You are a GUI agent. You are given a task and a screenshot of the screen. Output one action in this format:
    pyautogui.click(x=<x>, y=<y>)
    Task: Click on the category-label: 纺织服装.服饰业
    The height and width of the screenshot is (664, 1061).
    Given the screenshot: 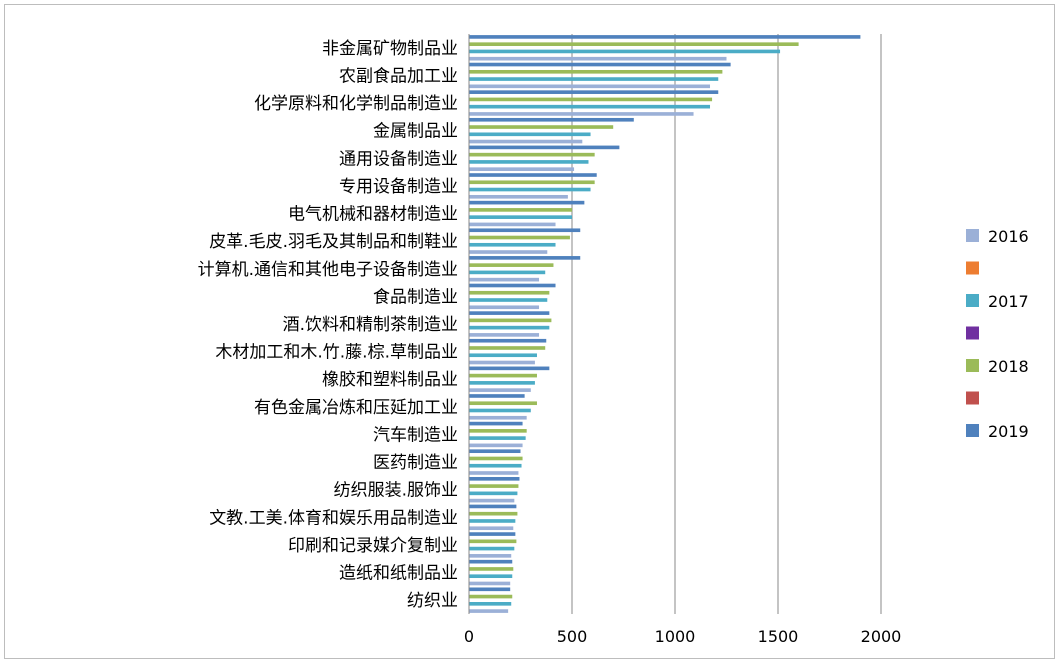 What is the action you would take?
    pyautogui.click(x=396, y=491)
    